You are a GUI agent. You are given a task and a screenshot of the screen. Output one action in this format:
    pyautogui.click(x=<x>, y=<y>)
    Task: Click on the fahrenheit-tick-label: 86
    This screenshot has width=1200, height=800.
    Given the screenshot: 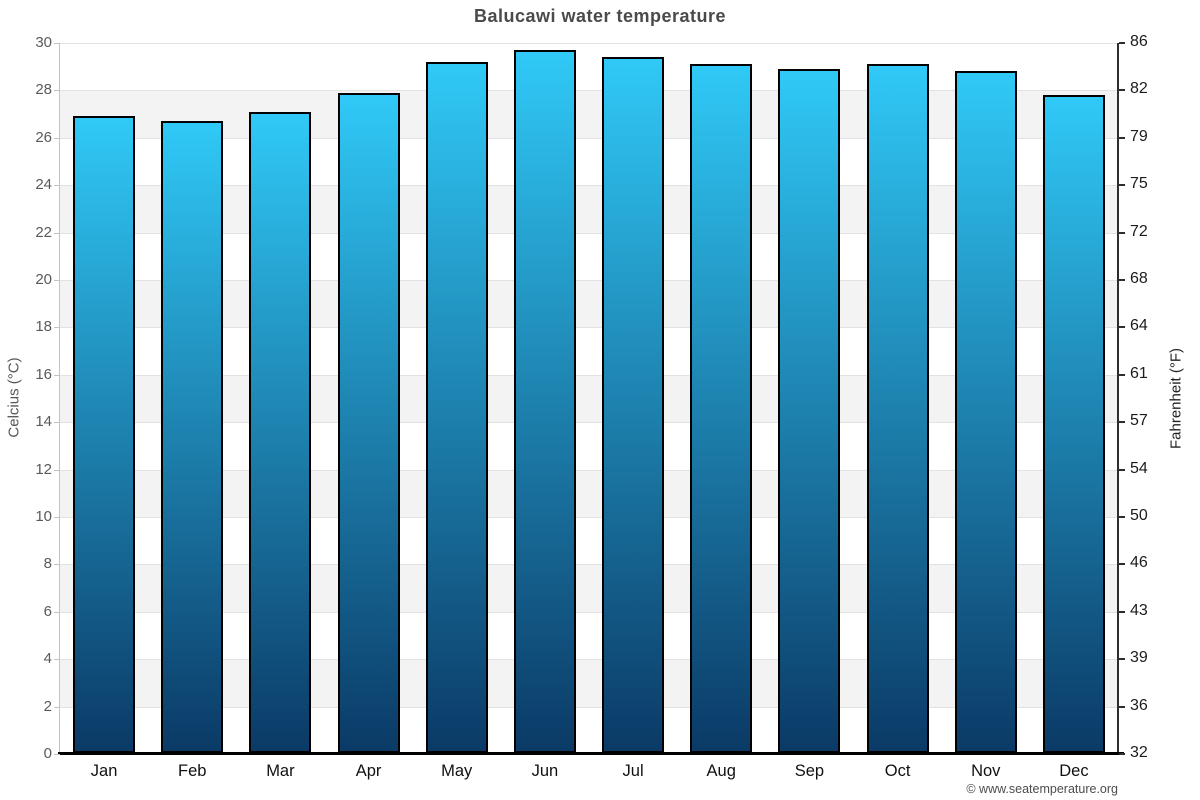 What is the action you would take?
    pyautogui.click(x=1139, y=41)
    